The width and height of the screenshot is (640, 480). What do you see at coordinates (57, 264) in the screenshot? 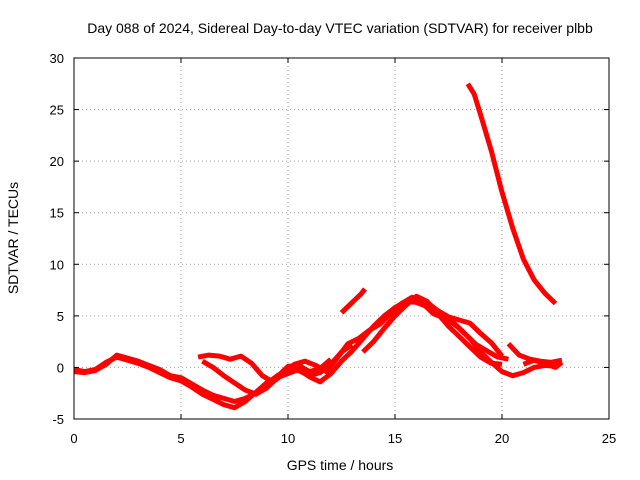
I see `y-tick-label: 10` at bounding box center [57, 264].